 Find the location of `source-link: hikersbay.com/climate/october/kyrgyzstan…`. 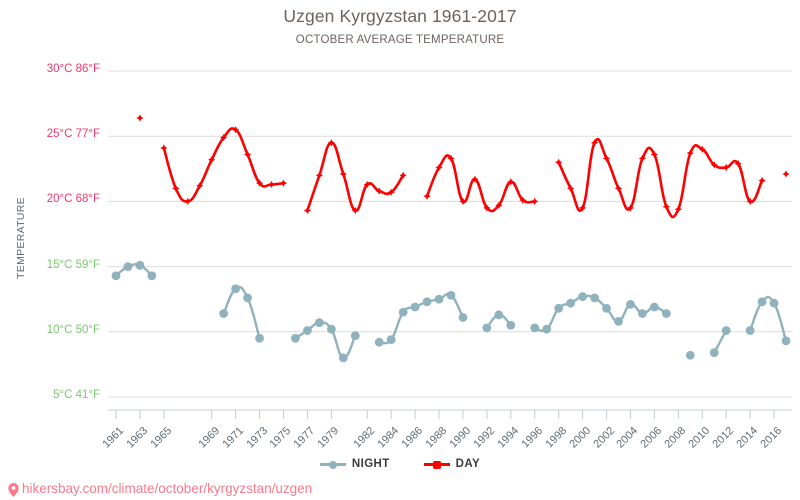

source-link: hikersbay.com/climate/october/kyrgyzstan… is located at coordinates (160, 489).